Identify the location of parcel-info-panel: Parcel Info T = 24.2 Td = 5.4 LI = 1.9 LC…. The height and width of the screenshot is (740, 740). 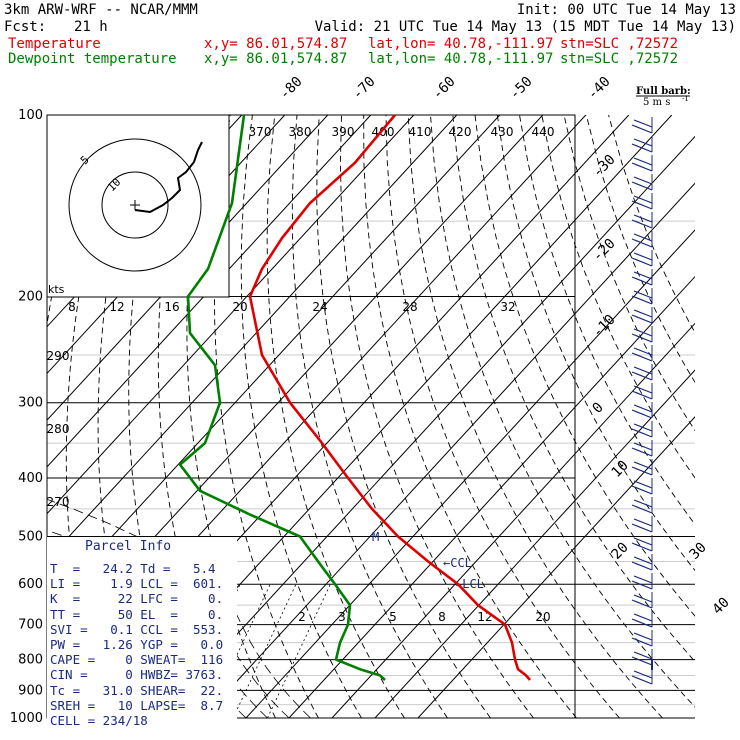
(142, 633).